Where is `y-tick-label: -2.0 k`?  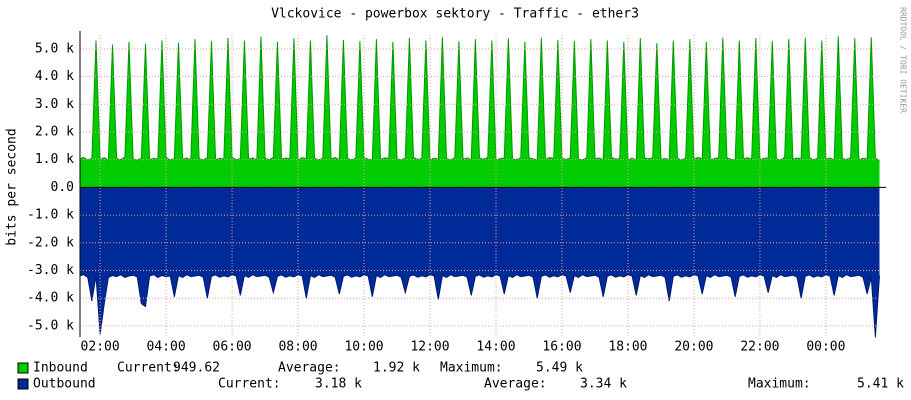 y-tick-label: -2.0 k is located at coordinates (50, 242).